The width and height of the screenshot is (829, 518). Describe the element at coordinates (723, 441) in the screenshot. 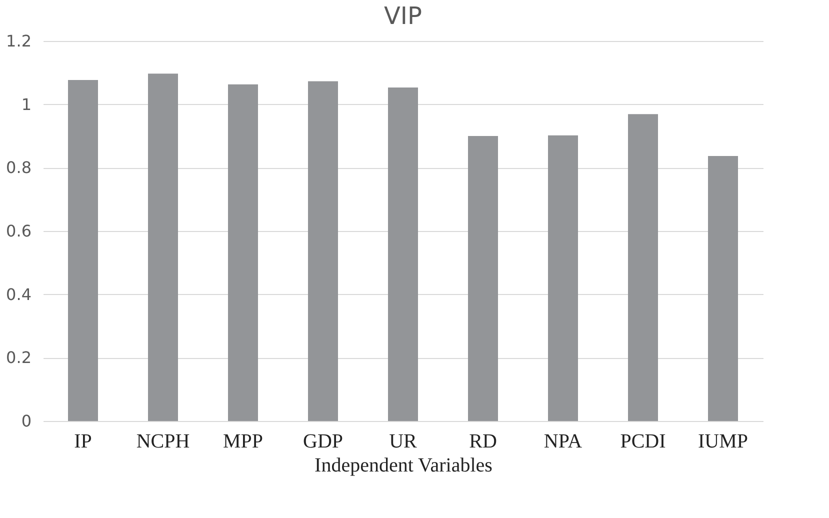

I see `x-tick-label: IUMP` at that location.